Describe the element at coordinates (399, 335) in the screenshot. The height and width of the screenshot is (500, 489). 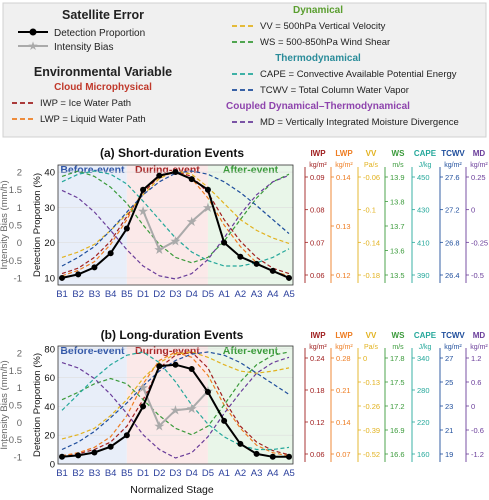
I see `env-axis-name: WS` at that location.